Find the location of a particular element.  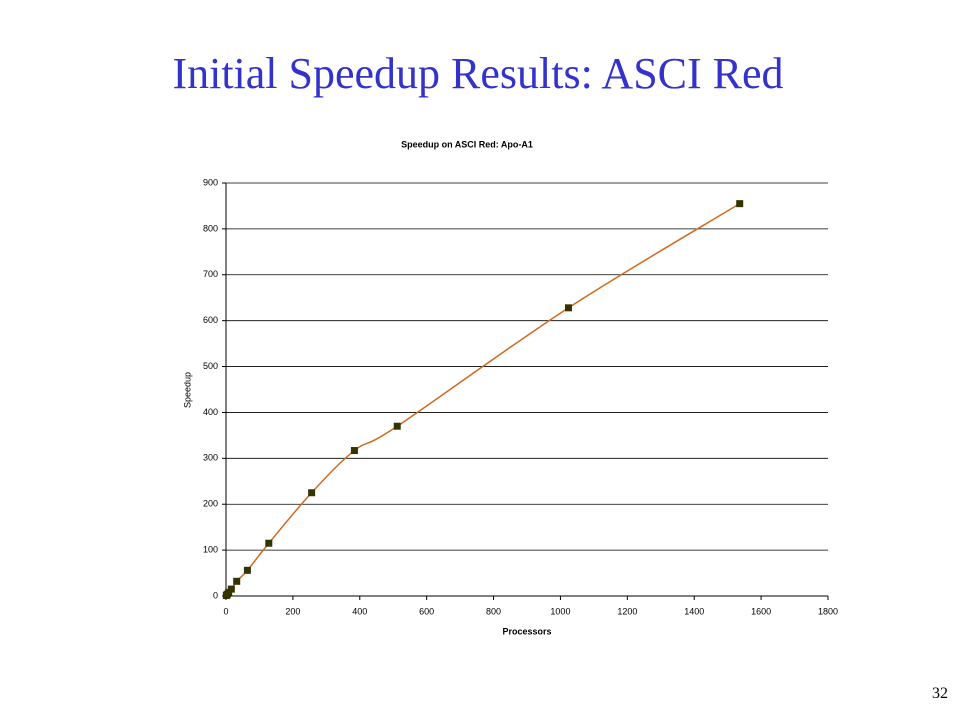

y-tick-label: 200 is located at coordinates (210, 504).